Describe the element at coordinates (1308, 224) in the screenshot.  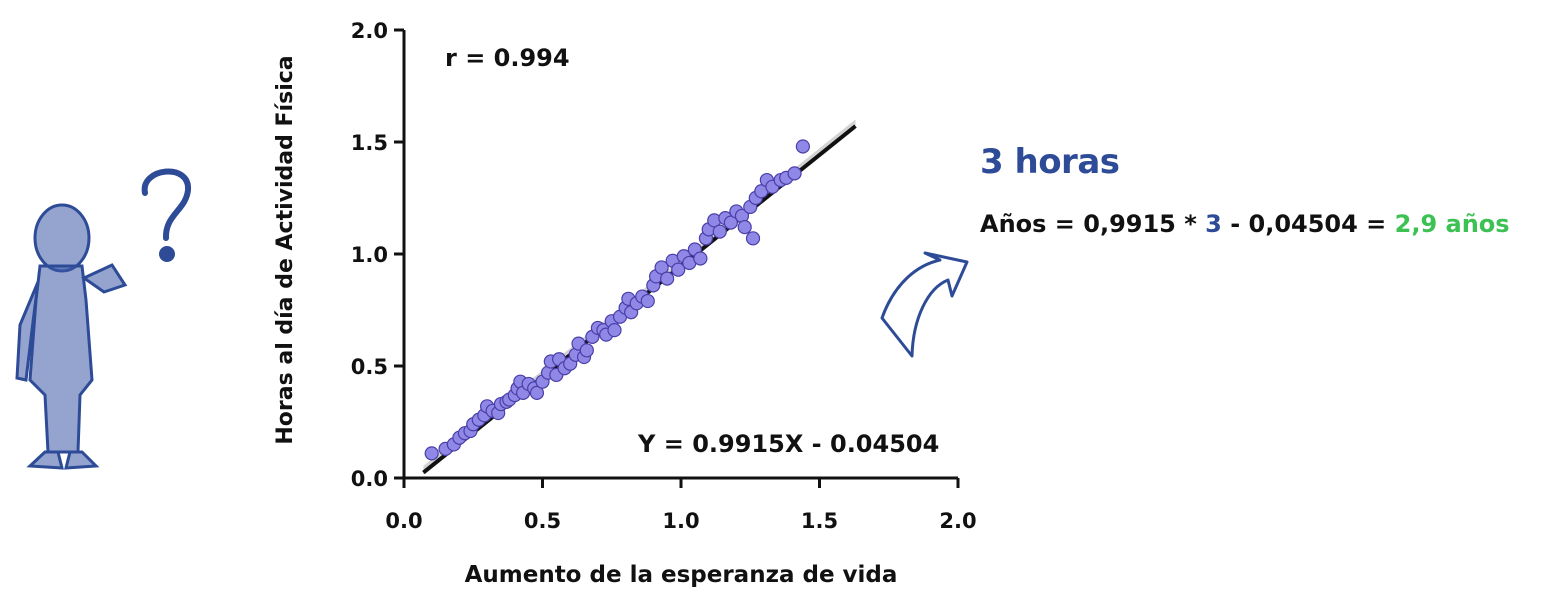
I see `formula-mid: - 0,04504 =` at that location.